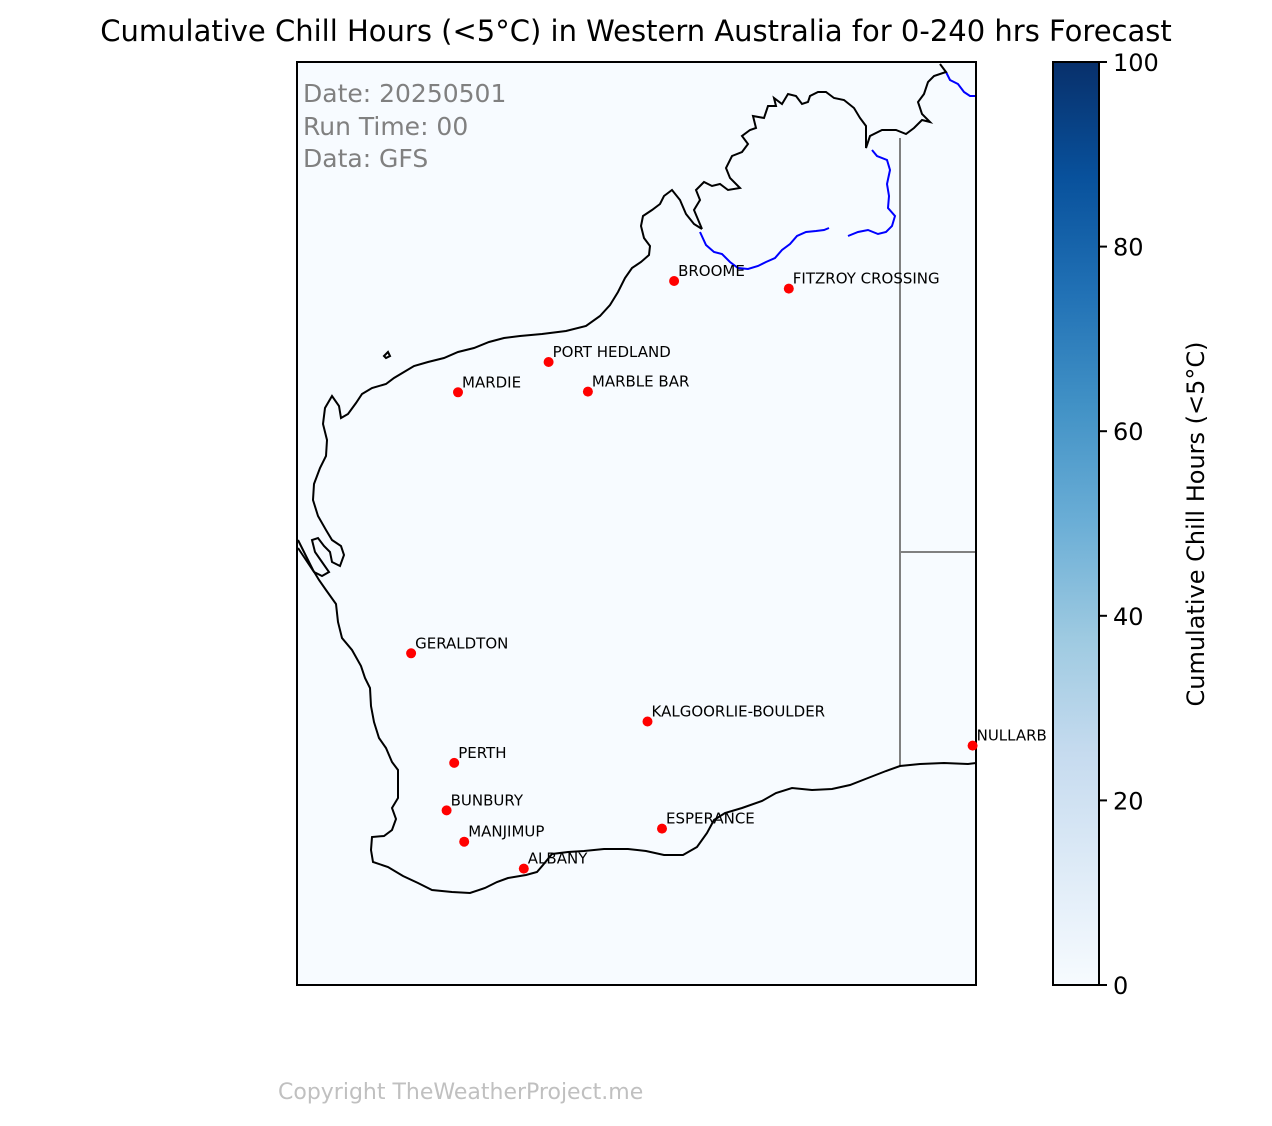 This screenshot has width=1272, height=1126. What do you see at coordinates (1012, 736) in the screenshot?
I see `city-label-nullarbor: NULLARB` at bounding box center [1012, 736].